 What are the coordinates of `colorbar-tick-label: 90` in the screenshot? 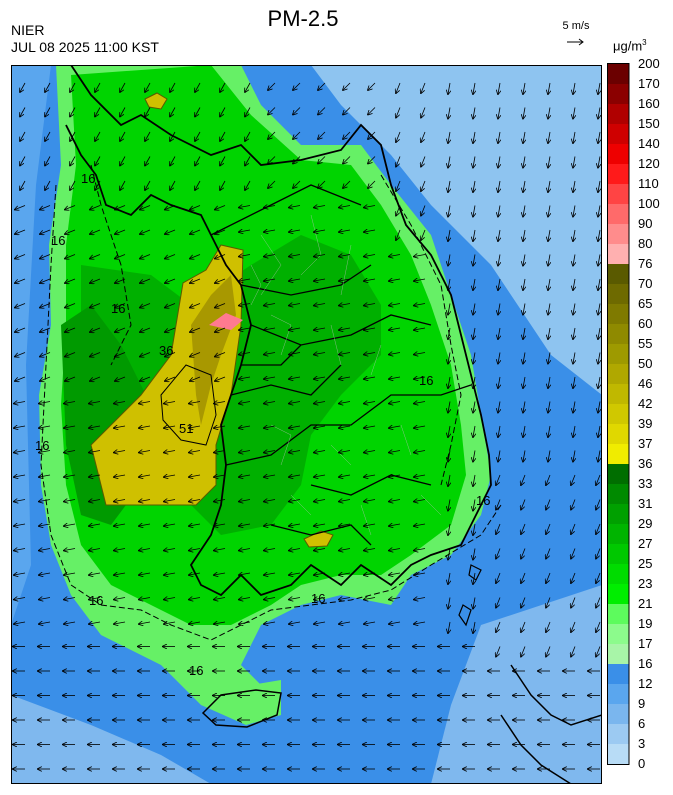 It's located at (645, 223).